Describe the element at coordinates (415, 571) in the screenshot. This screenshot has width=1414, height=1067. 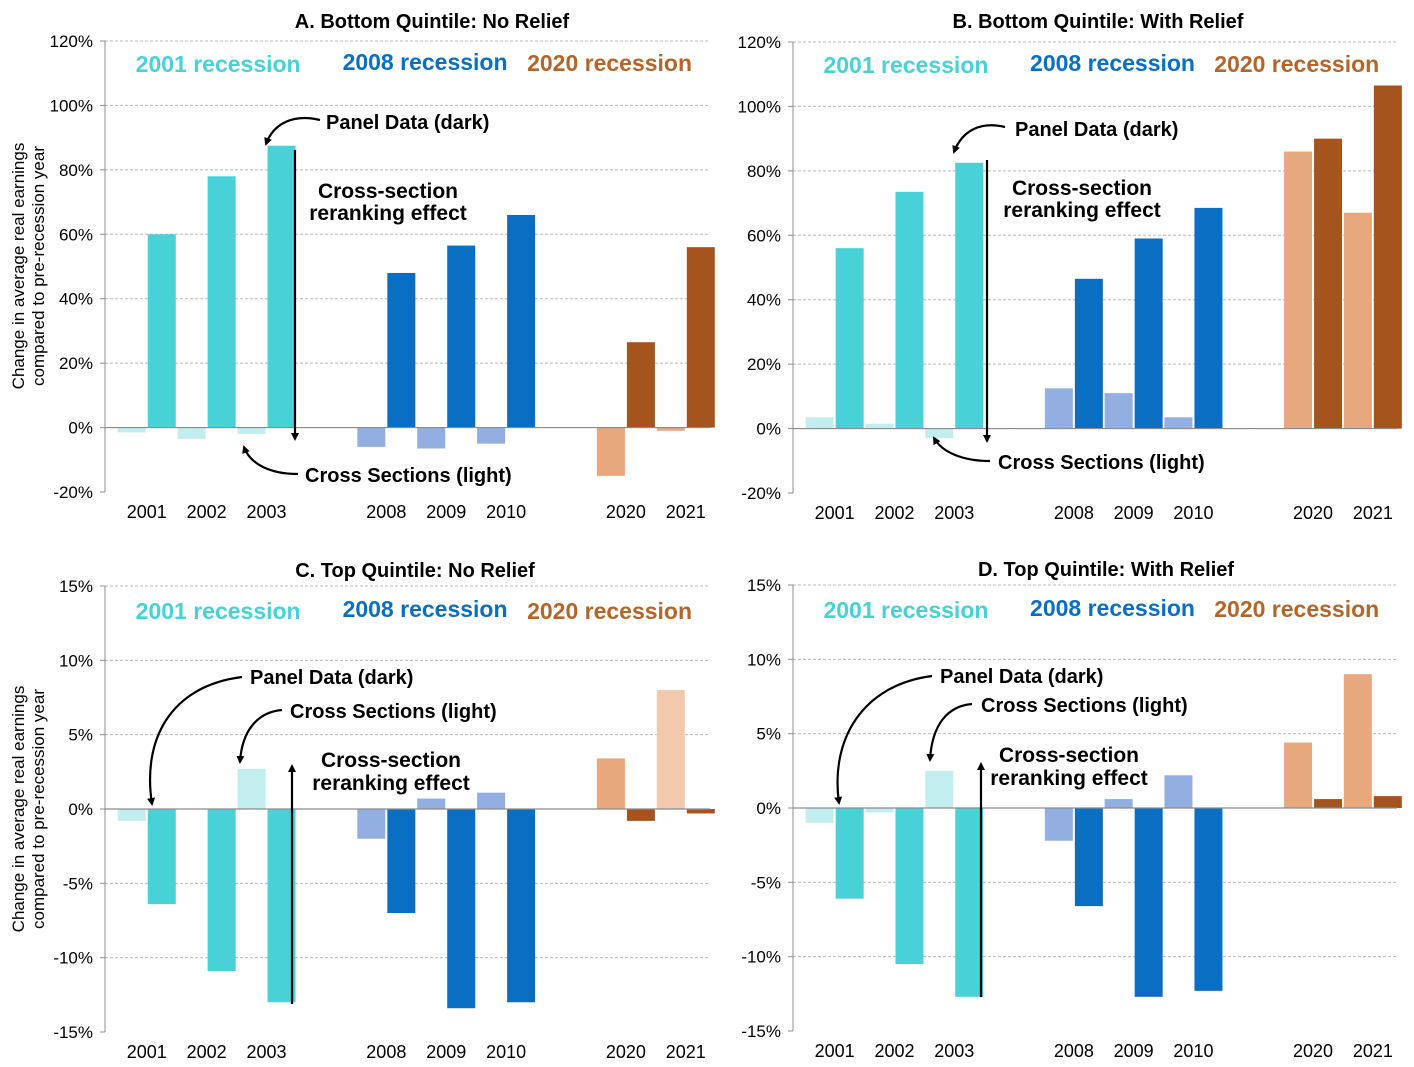
I see `chart-title: C. Top Quintile: No Relief` at that location.